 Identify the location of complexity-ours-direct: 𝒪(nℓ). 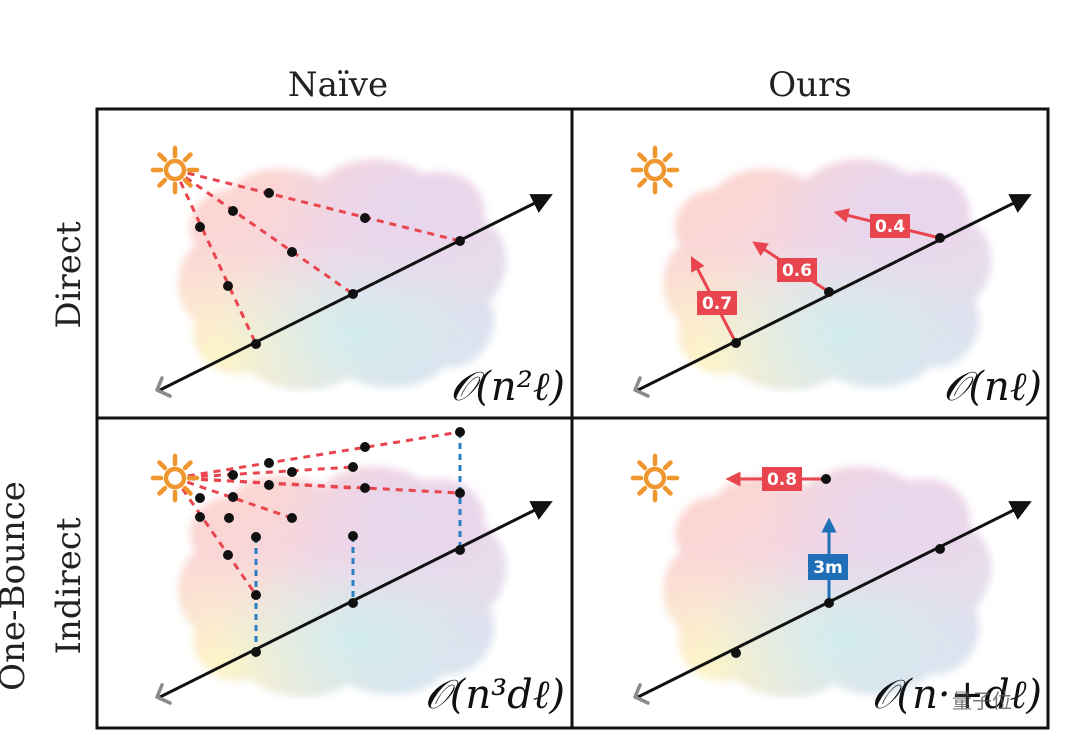
(992, 387).